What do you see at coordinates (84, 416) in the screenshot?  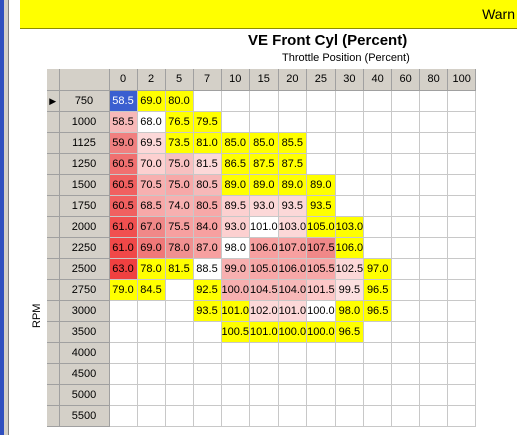 I see `row-header-rpm: 5500` at bounding box center [84, 416].